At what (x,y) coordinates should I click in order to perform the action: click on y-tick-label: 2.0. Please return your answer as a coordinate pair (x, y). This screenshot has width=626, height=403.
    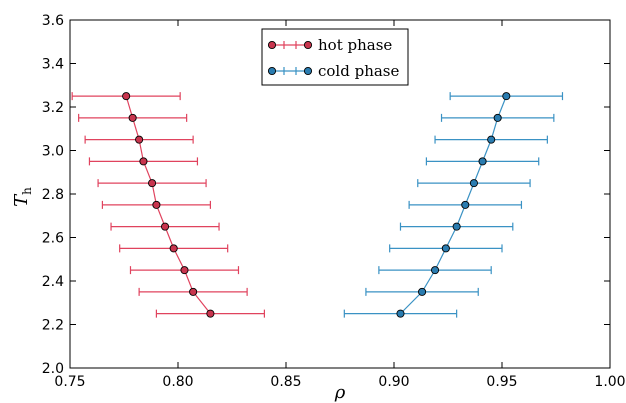
    Looking at the image, I should click on (53, 369).